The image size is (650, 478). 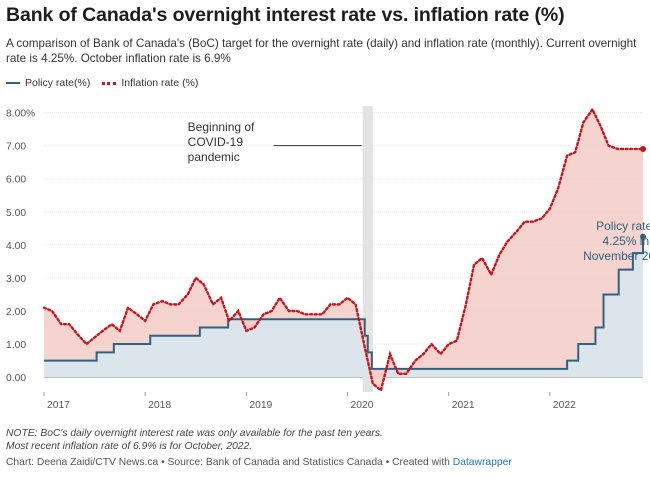 I want to click on legend-label-inflation: Inflation rate (%), so click(x=160, y=83).